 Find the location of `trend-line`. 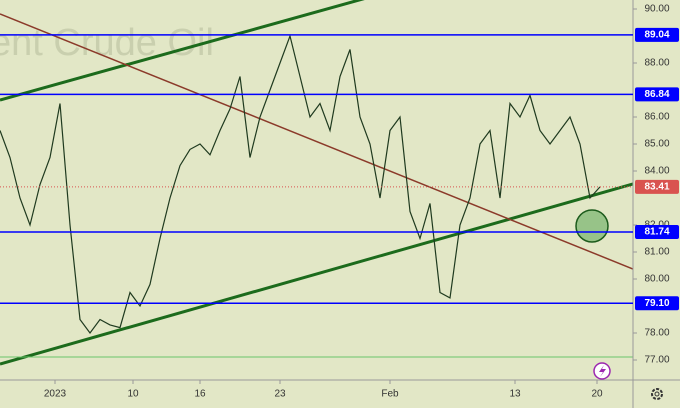

trend-line is located at coordinates (182, 51).